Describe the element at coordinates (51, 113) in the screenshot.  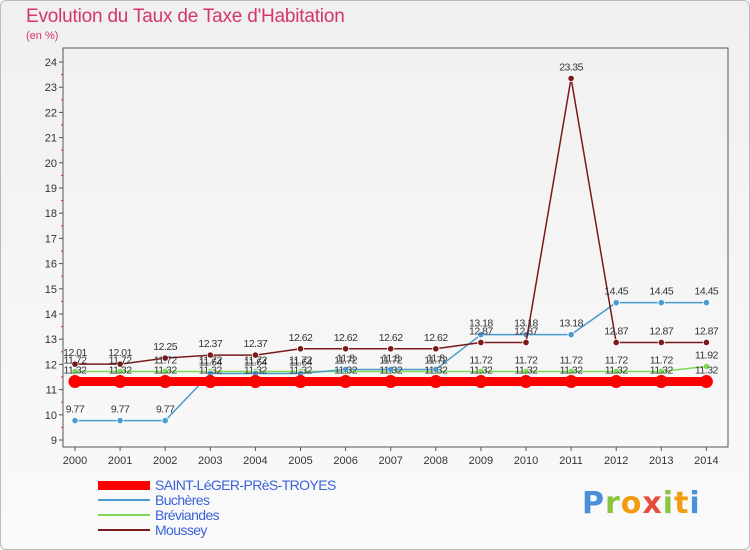
I see `y-tick-label: 22` at that location.